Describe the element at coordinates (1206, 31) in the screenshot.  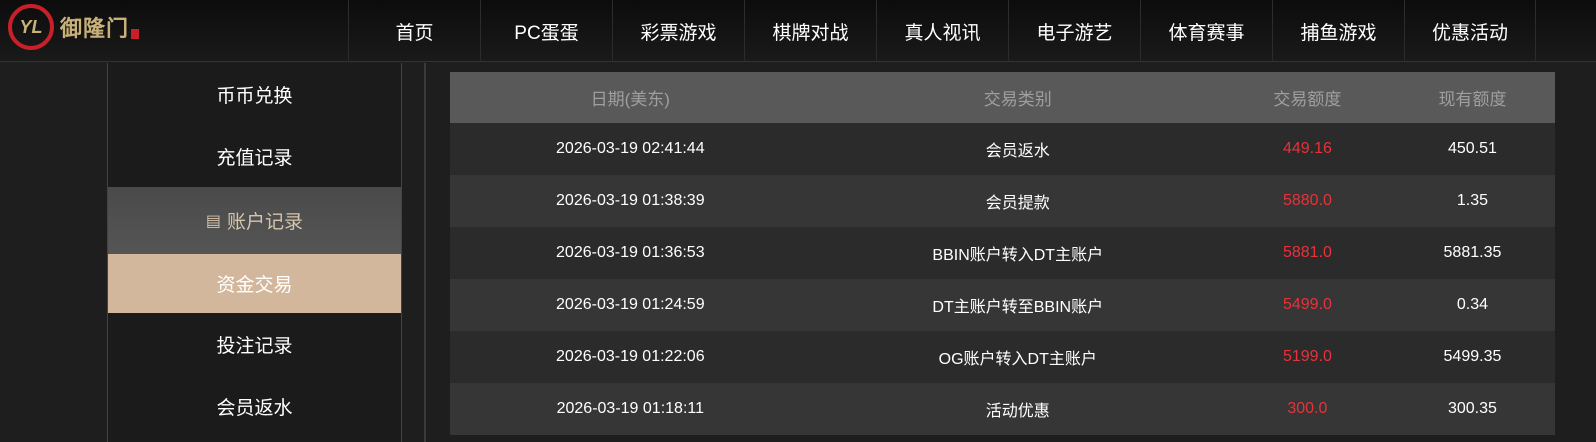
I see `nav-item: 体育赛事` at that location.